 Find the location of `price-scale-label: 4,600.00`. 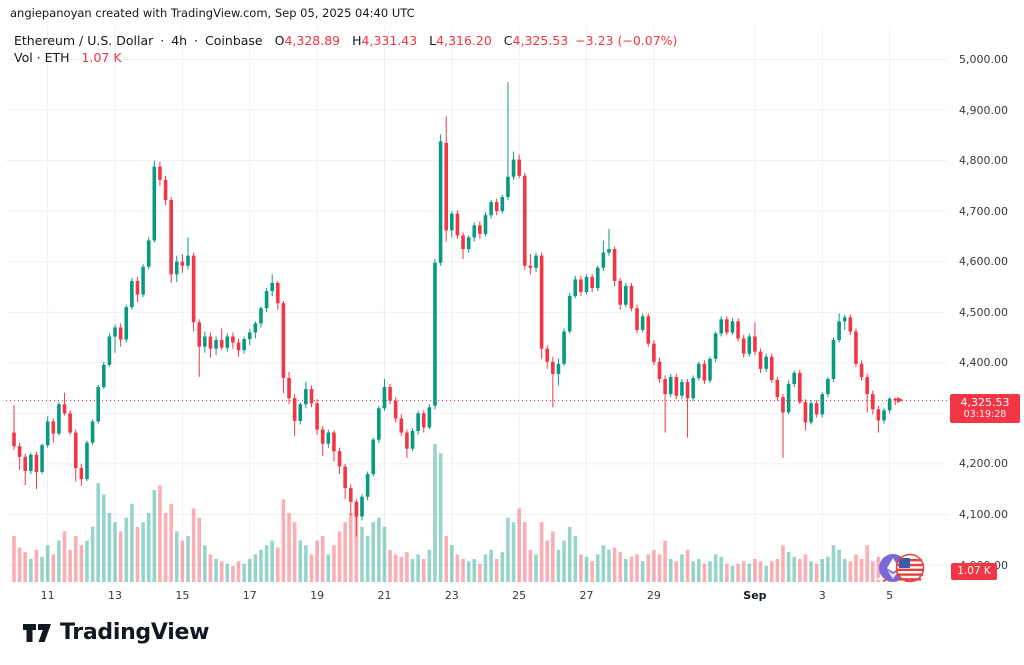

price-scale-label: 4,600.00 is located at coordinates (983, 262).